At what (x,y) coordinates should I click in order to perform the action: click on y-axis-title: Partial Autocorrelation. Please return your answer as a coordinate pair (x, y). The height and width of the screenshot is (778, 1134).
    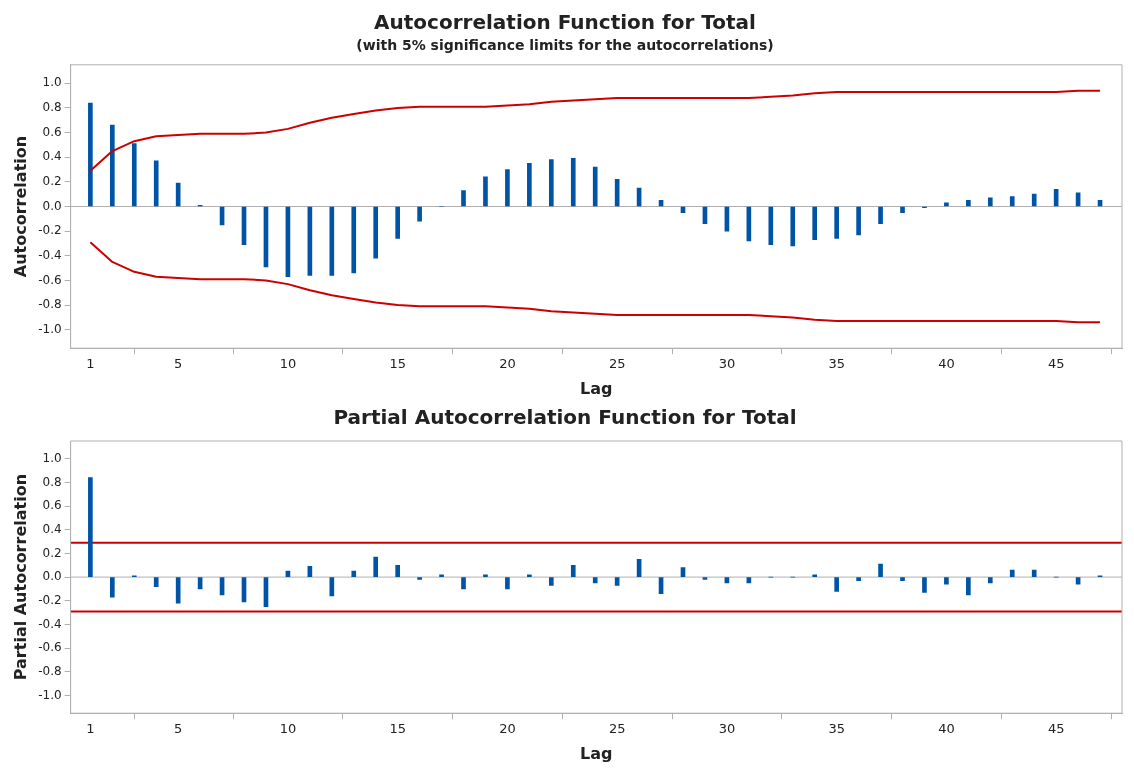
    Looking at the image, I should click on (20, 577).